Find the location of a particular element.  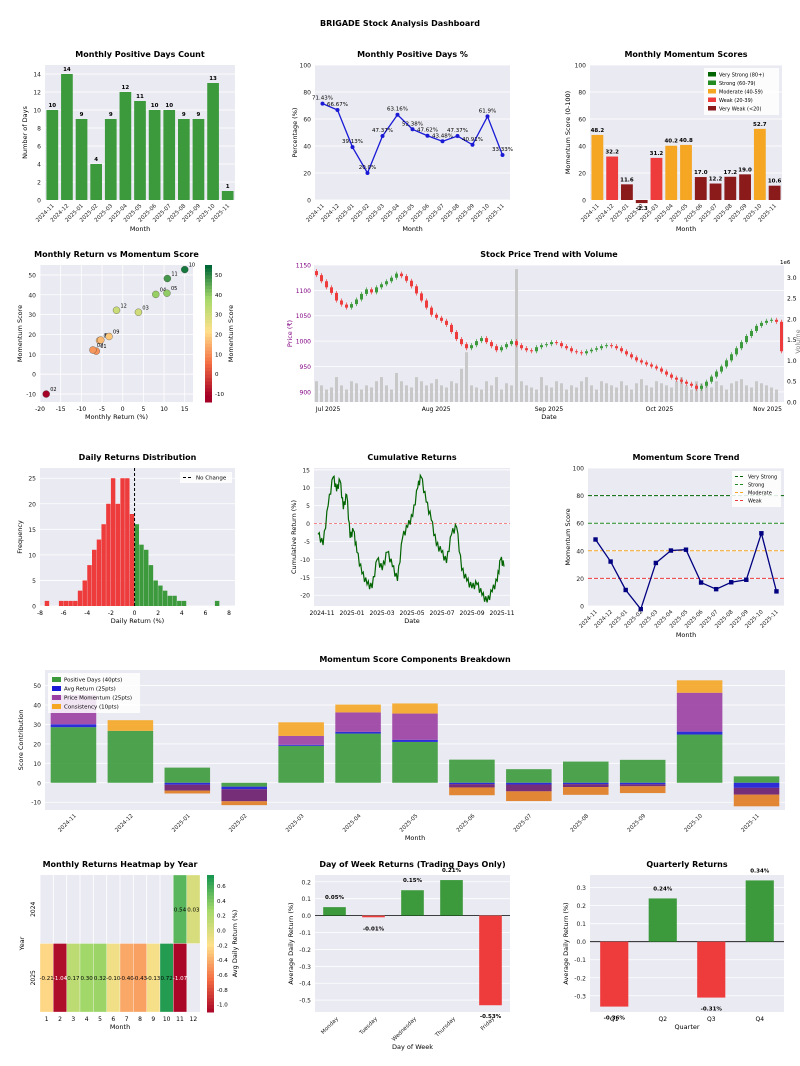

c4-ytick-label: 30 is located at coordinates (32, 315).